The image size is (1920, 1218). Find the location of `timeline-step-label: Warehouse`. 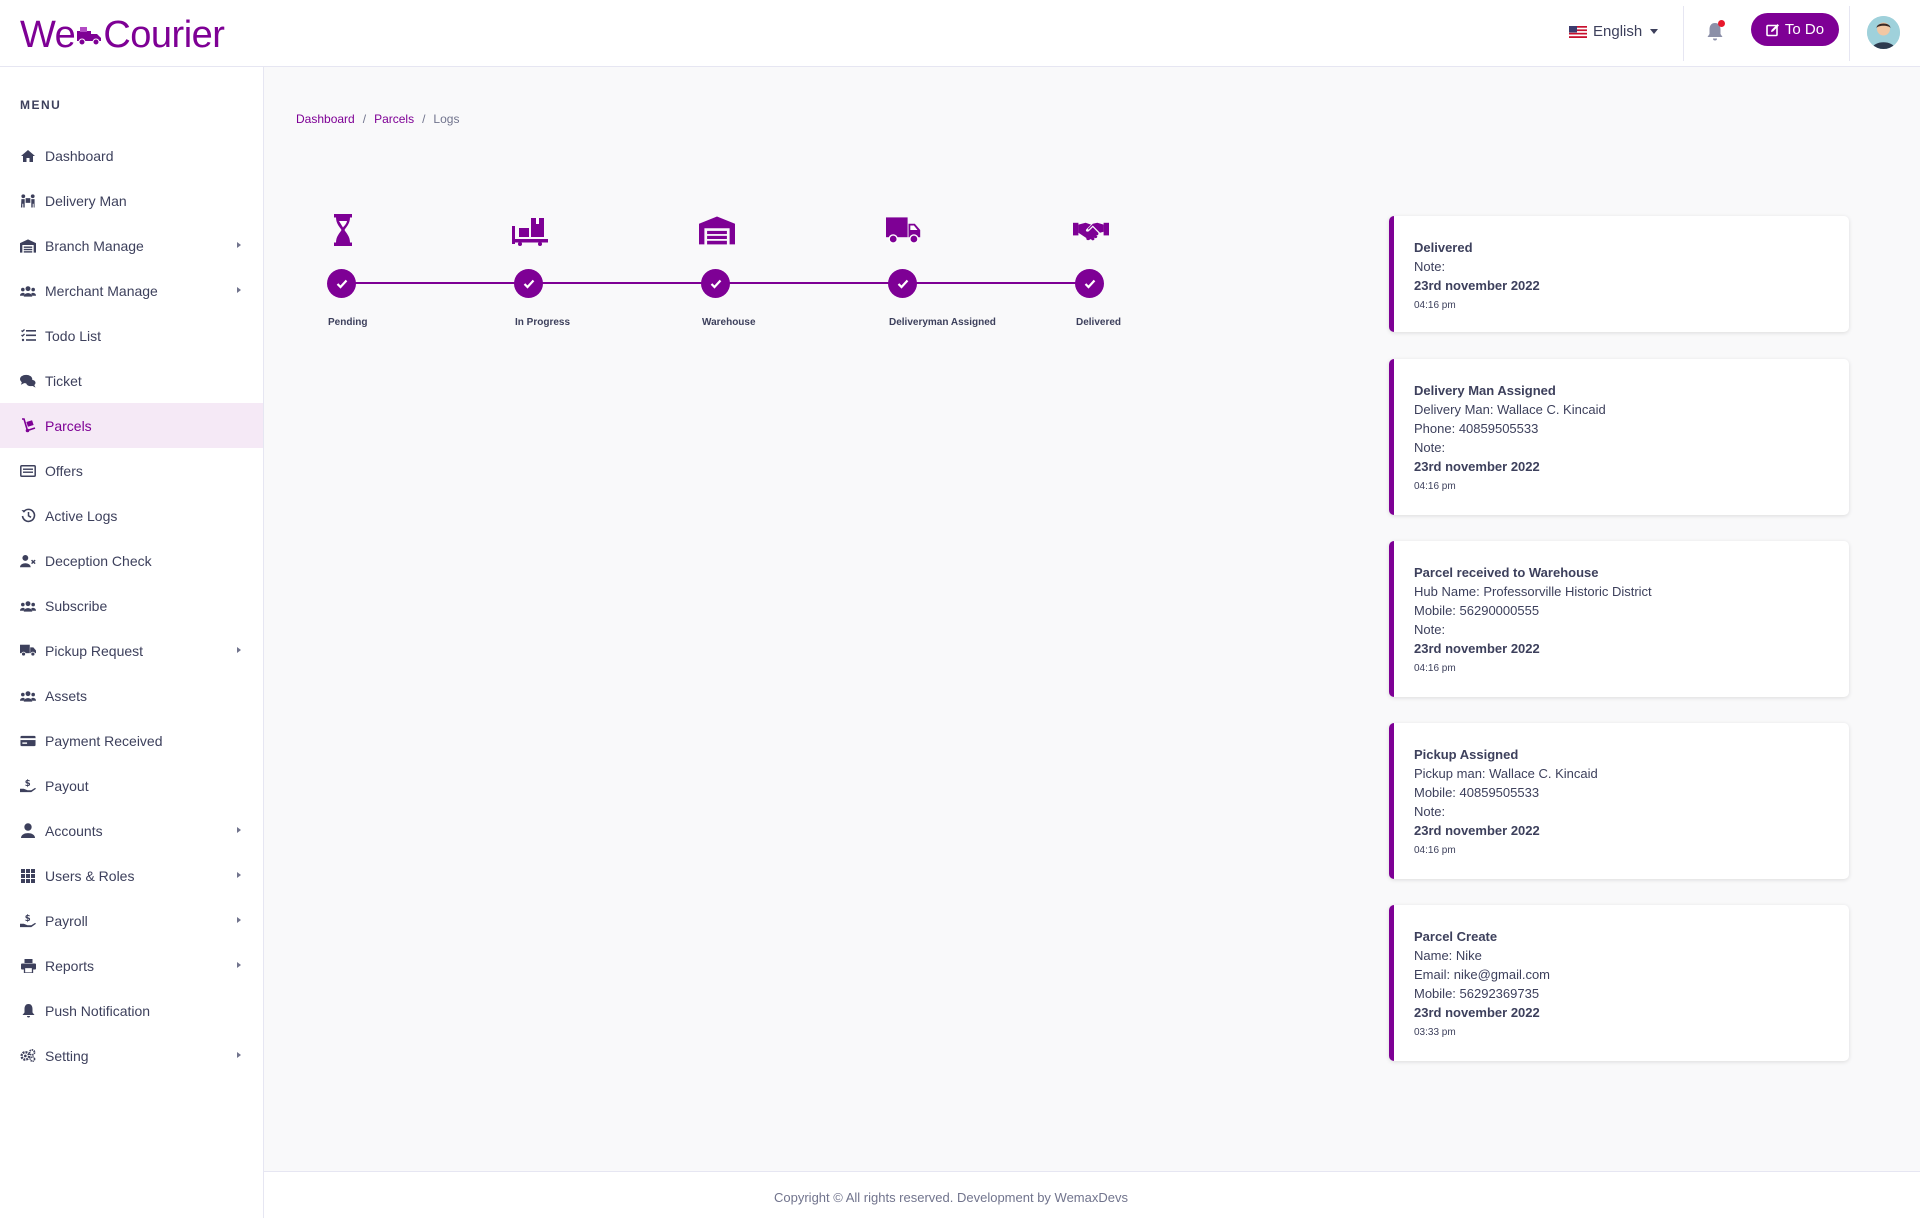

timeline-step-label: Warehouse is located at coordinates (729, 322).